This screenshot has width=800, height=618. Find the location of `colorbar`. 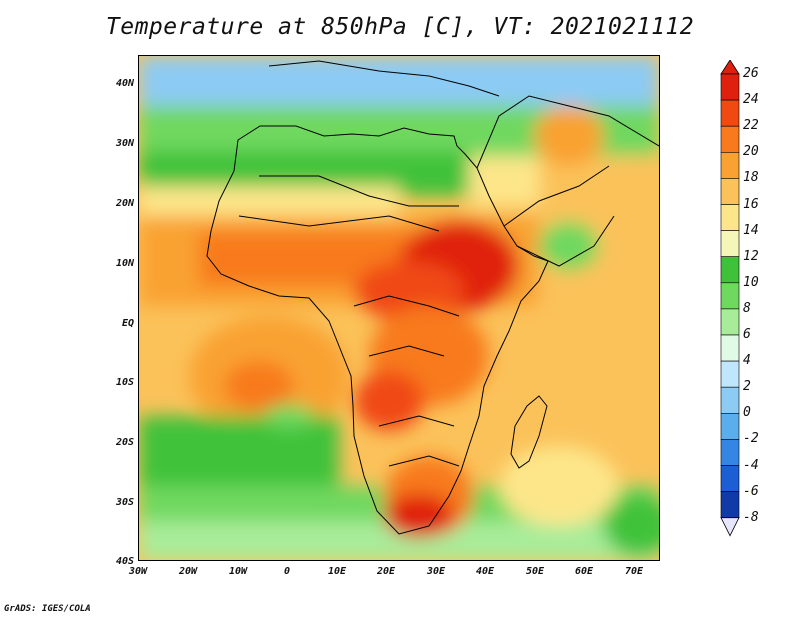

colorbar is located at coordinates (730, 298).